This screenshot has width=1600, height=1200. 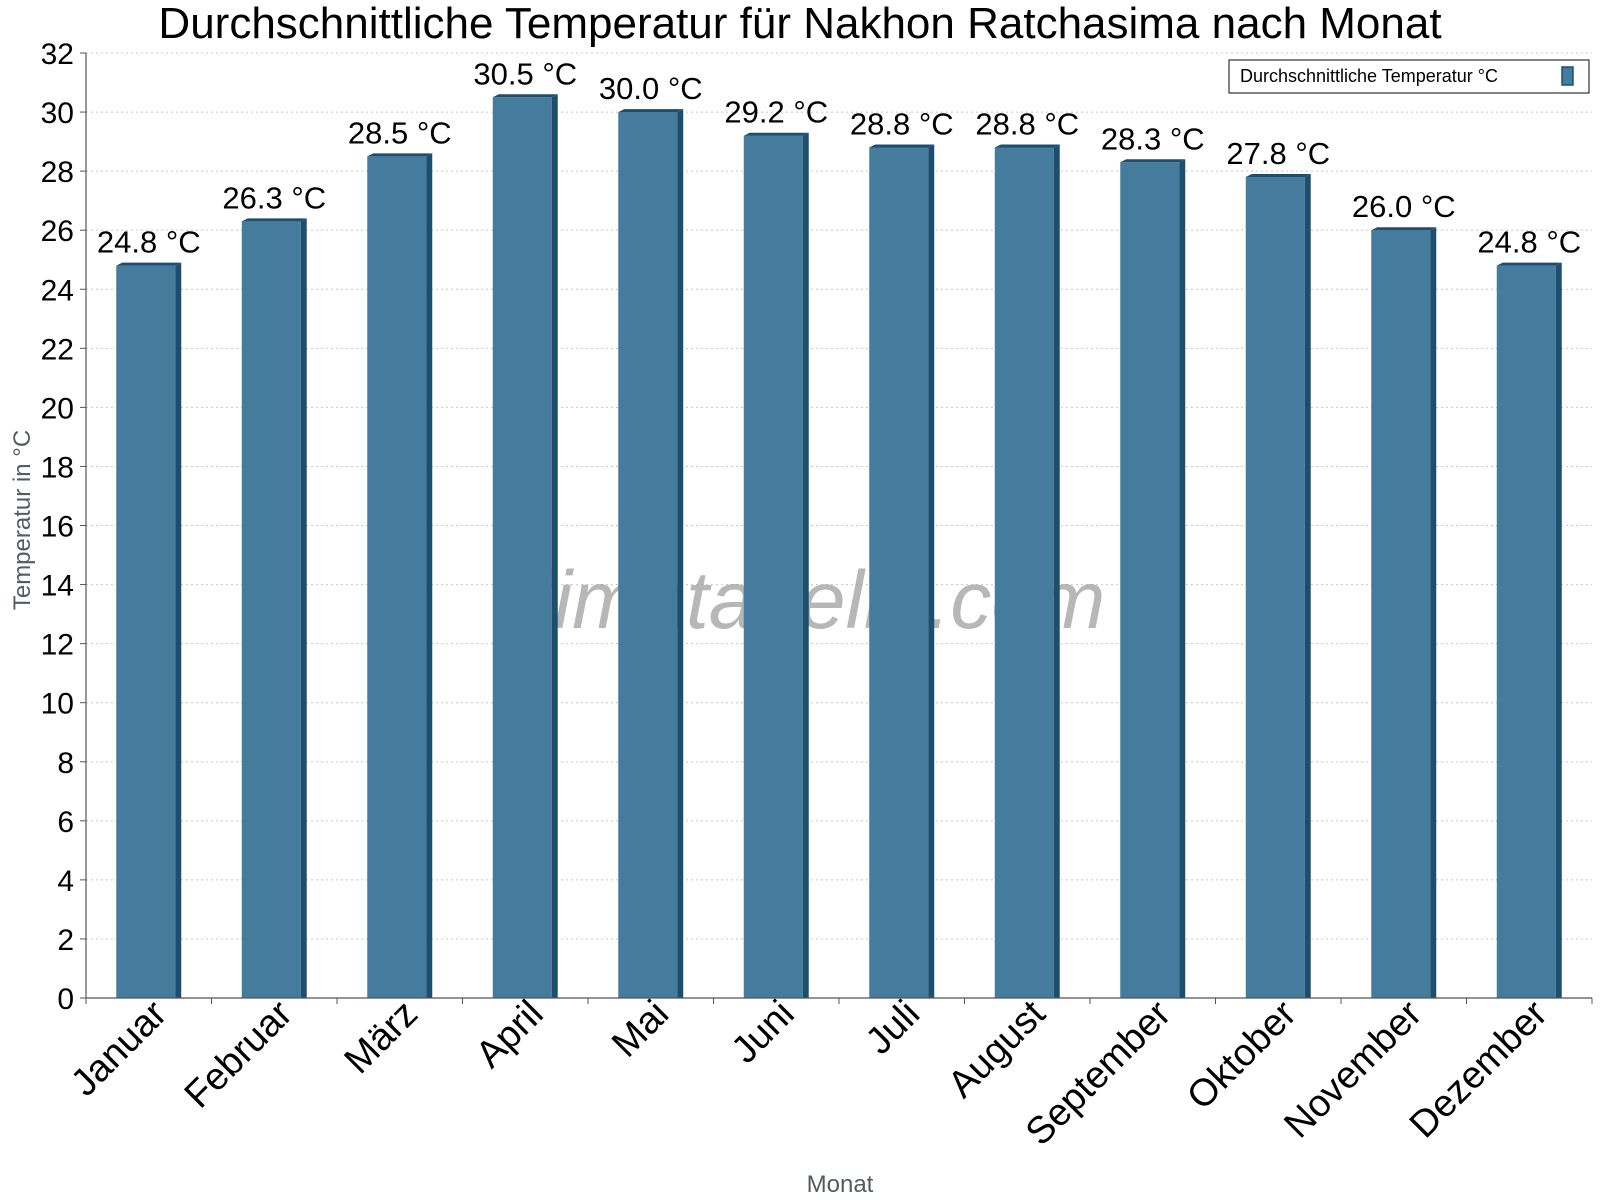 What do you see at coordinates (65, 822) in the screenshot?
I see `y-tick-label: 6` at bounding box center [65, 822].